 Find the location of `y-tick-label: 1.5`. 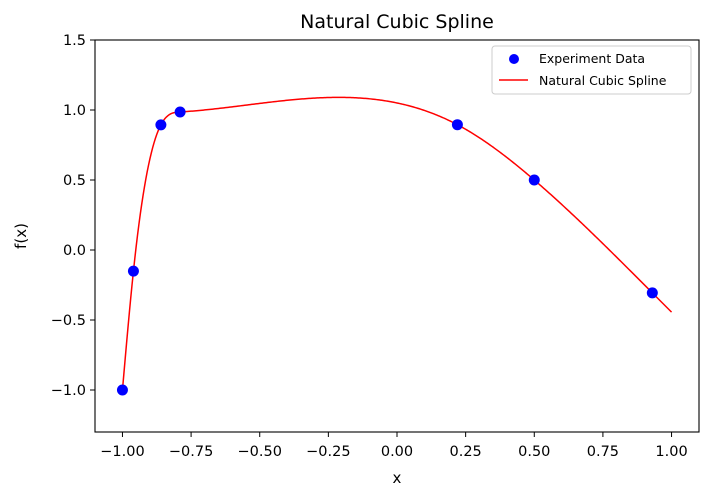

y-tick-label: 1.5 is located at coordinates (74, 41).